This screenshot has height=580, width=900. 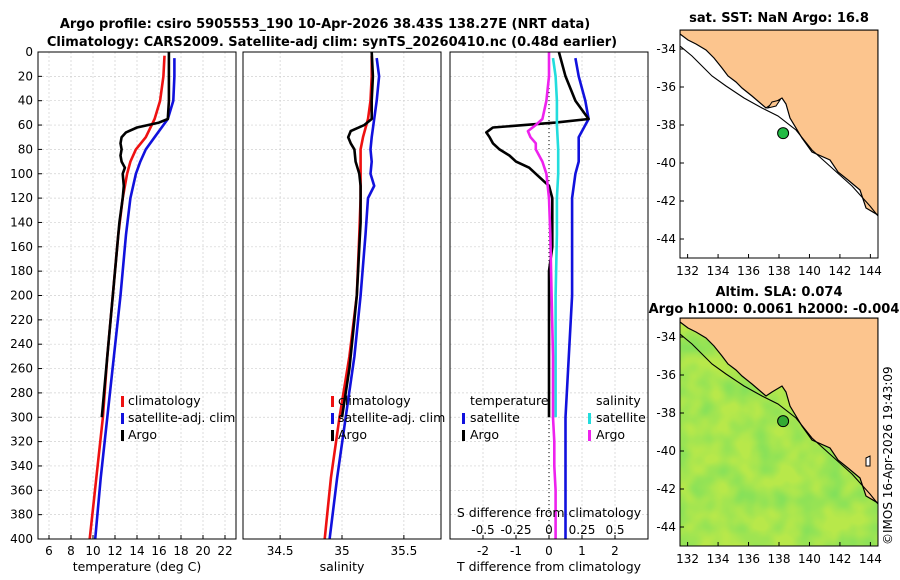 What do you see at coordinates (114, 551) in the screenshot?
I see `t-xtick-label: 12` at bounding box center [114, 551].